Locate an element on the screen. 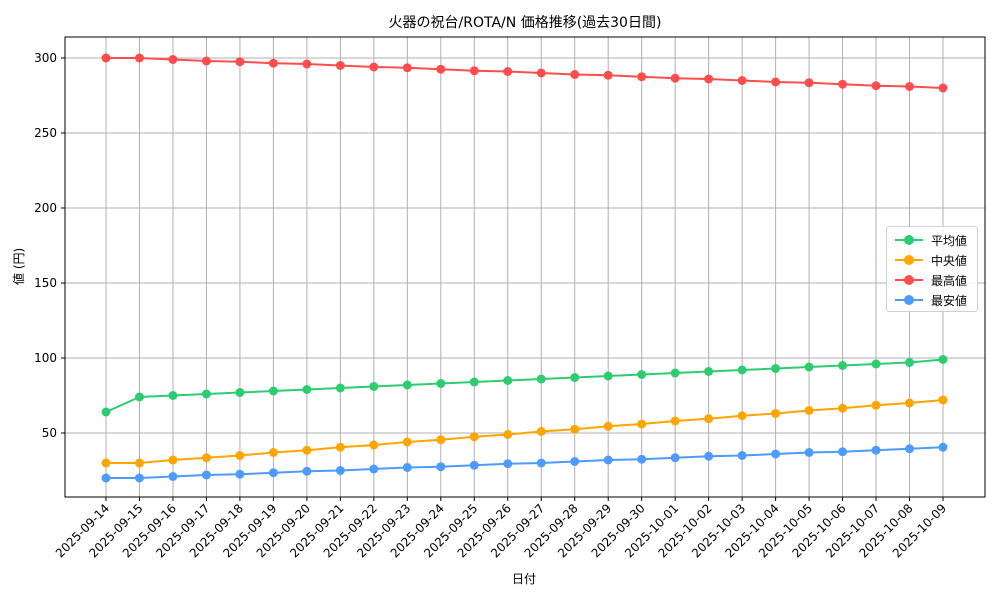 Image resolution: width=1000 pixels, height=600 pixels. legend-label: 最安値 is located at coordinates (949, 301).